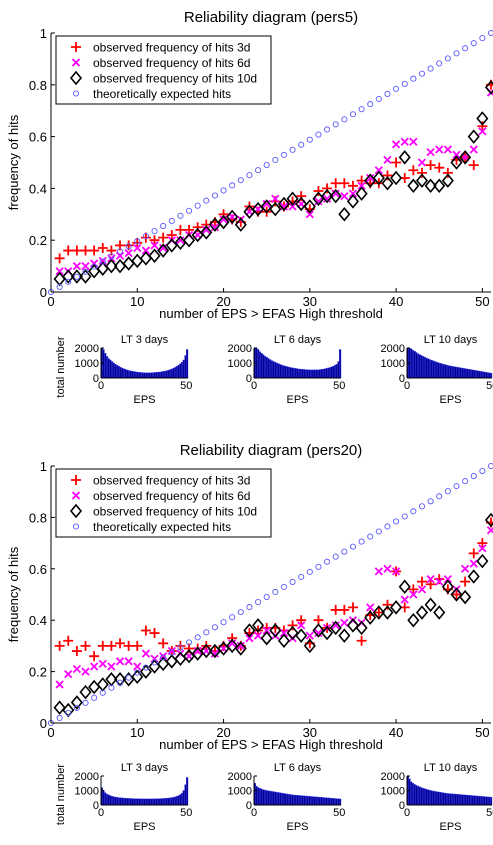 The height and width of the screenshot is (845, 493). Describe the element at coordinates (96, 379) in the screenshot. I see `y-tick-label: 0` at that location.